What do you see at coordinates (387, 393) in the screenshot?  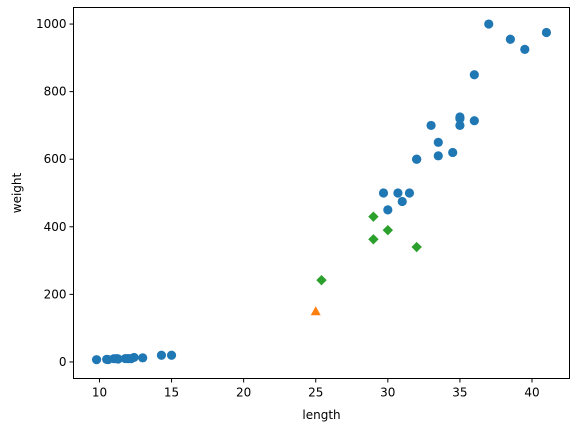 I see `x-tick-label: 30` at bounding box center [387, 393].